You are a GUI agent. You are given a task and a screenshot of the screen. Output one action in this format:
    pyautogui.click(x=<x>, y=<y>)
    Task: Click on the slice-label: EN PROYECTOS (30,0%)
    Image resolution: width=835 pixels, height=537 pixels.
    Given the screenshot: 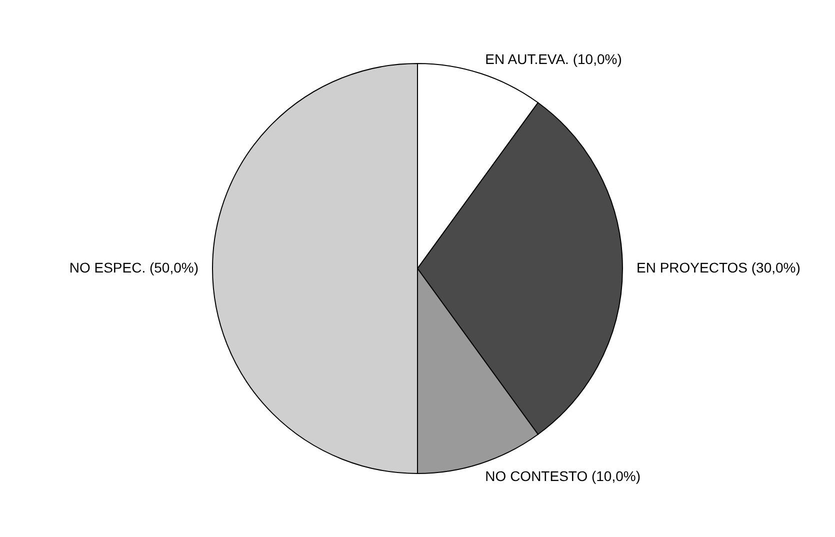 What is the action you would take?
    pyautogui.click(x=718, y=268)
    